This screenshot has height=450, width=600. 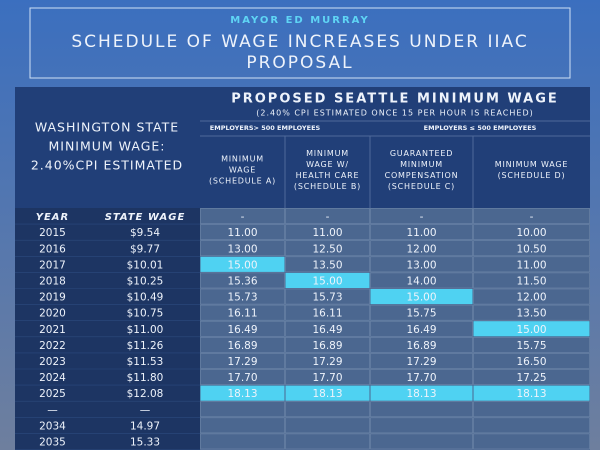 What do you see at coordinates (145, 265) in the screenshot?
I see `cell-text: $10.01` at bounding box center [145, 265].